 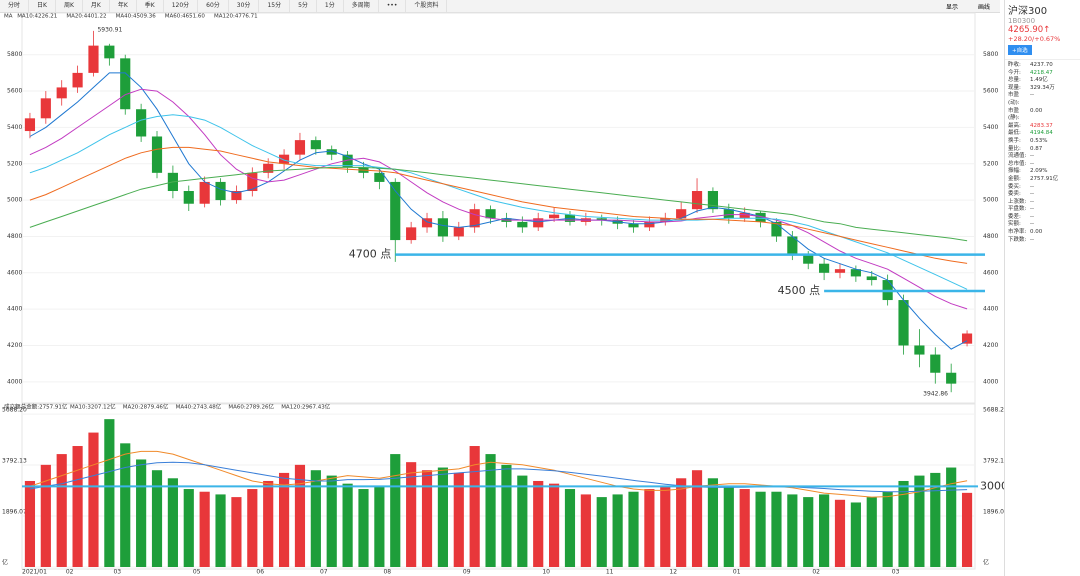 What do you see at coordinates (330, 6) in the screenshot?
I see `tab: 1分` at bounding box center [330, 6].